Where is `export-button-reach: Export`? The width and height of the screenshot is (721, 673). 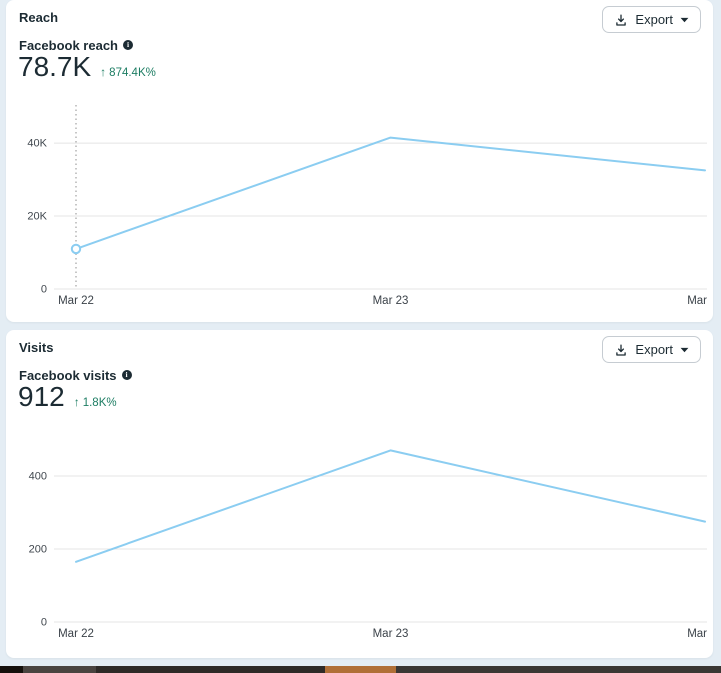
export-button-reach: Export is located at coordinates (651, 19).